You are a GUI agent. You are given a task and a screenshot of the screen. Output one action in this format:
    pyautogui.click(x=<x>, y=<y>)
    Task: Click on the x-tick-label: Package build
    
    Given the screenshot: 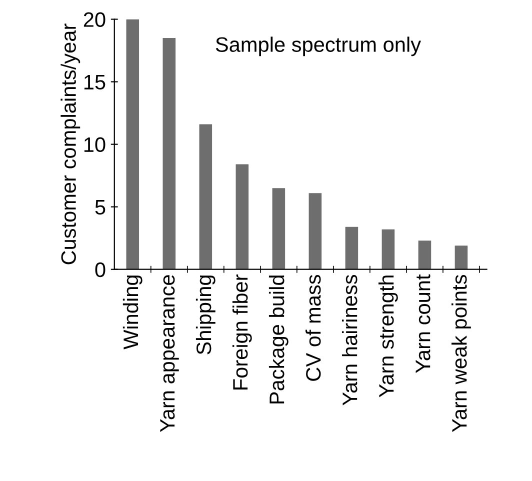 What is the action you would take?
    pyautogui.click(x=278, y=340)
    